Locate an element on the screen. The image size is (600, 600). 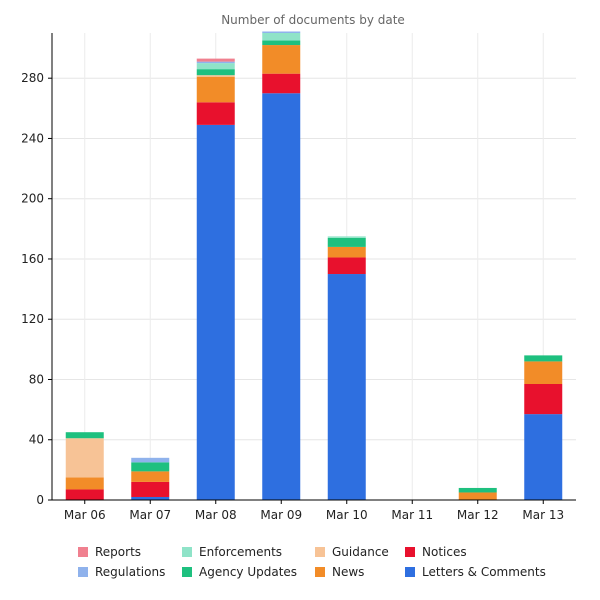
legend-item-reports: Reports is located at coordinates (109, 552).